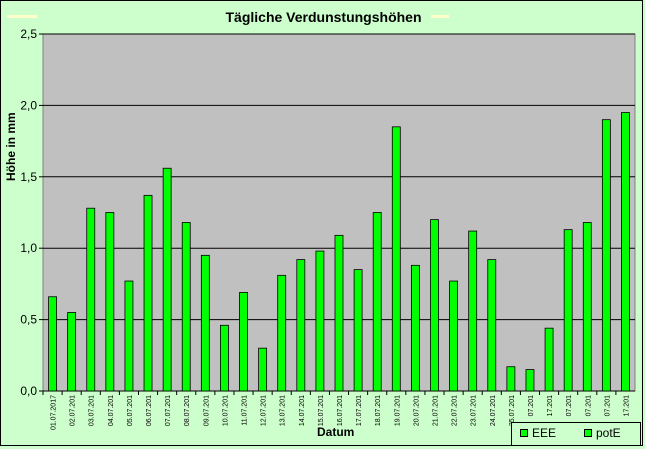 The width and height of the screenshot is (645, 449). I want to click on x-tick-label: 13.07.201, so click(283, 410).